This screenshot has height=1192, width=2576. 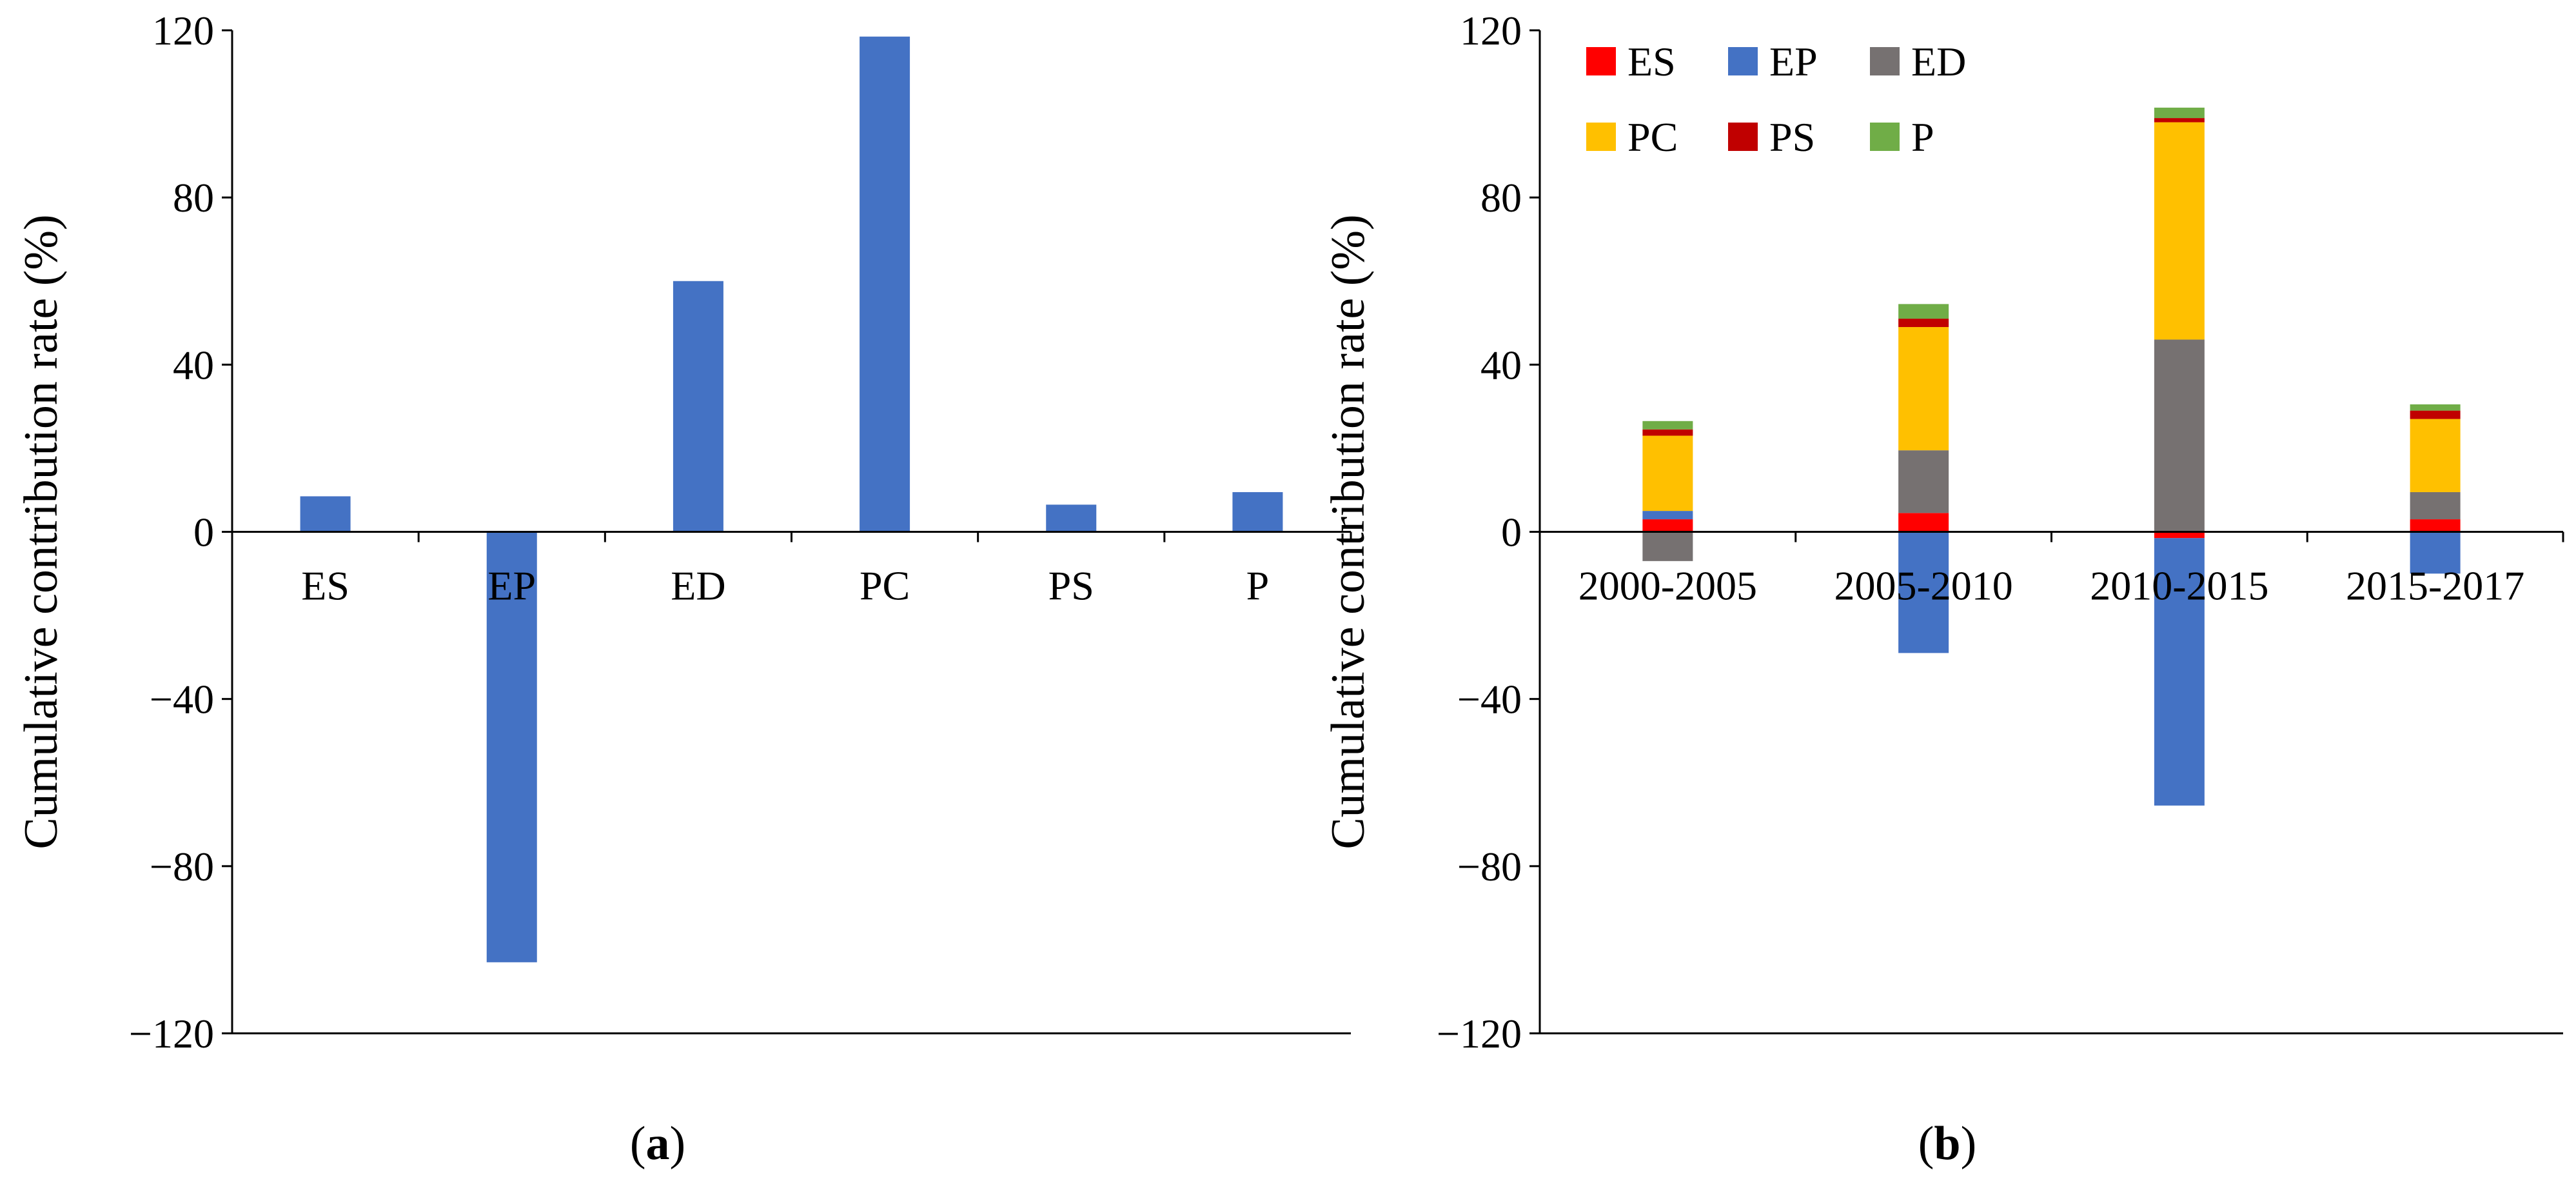 I want to click on x-tick-label: PS, so click(x=1071, y=586).